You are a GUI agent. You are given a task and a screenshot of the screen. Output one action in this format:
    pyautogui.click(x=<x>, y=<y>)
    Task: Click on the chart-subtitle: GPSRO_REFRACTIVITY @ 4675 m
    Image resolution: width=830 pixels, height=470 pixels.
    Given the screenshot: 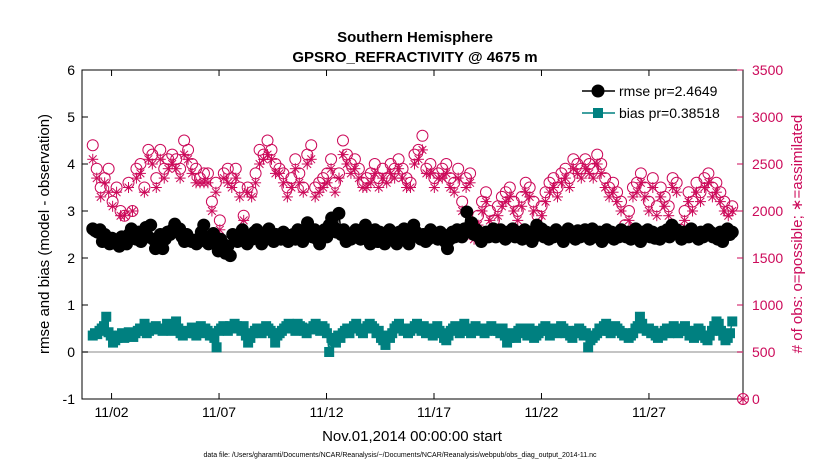 What is the action you would take?
    pyautogui.click(x=414, y=57)
    